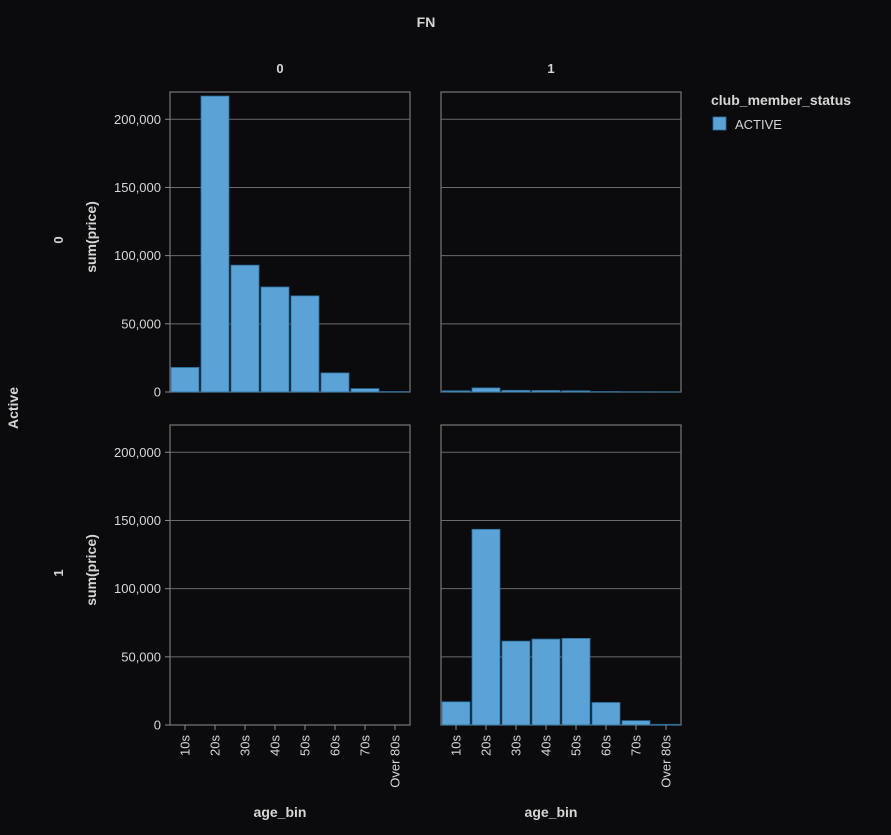 Image resolution: width=891 pixels, height=835 pixels. What do you see at coordinates (666, 724) in the screenshot?
I see `bar-over-80s` at bounding box center [666, 724].